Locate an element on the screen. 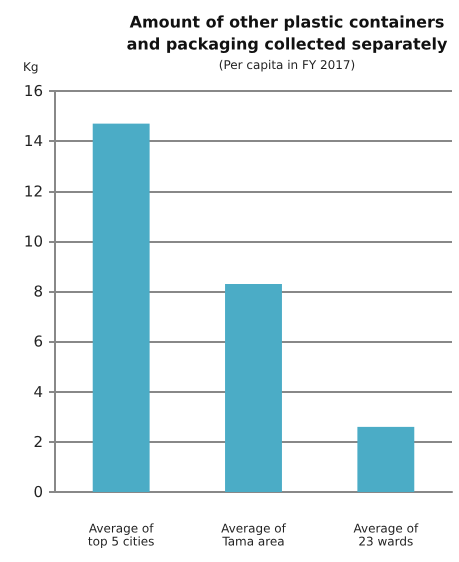  y-tick-label: 16 is located at coordinates (33, 91).